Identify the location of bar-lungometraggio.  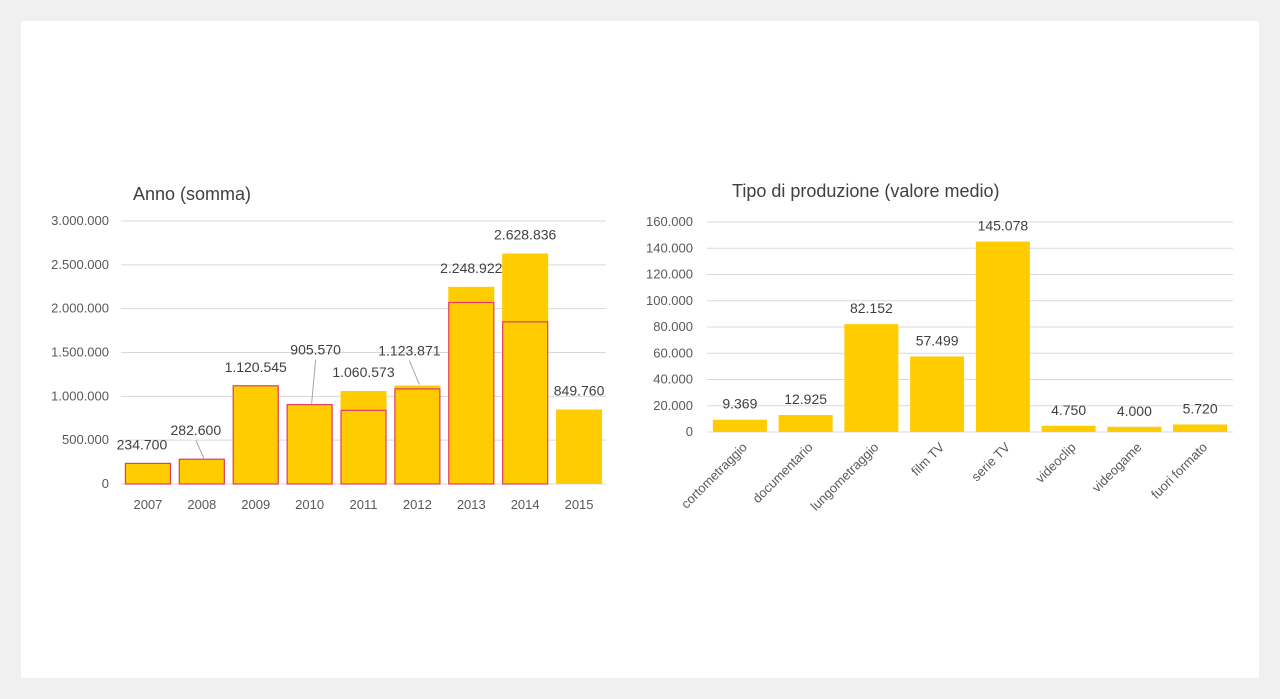
(871, 378).